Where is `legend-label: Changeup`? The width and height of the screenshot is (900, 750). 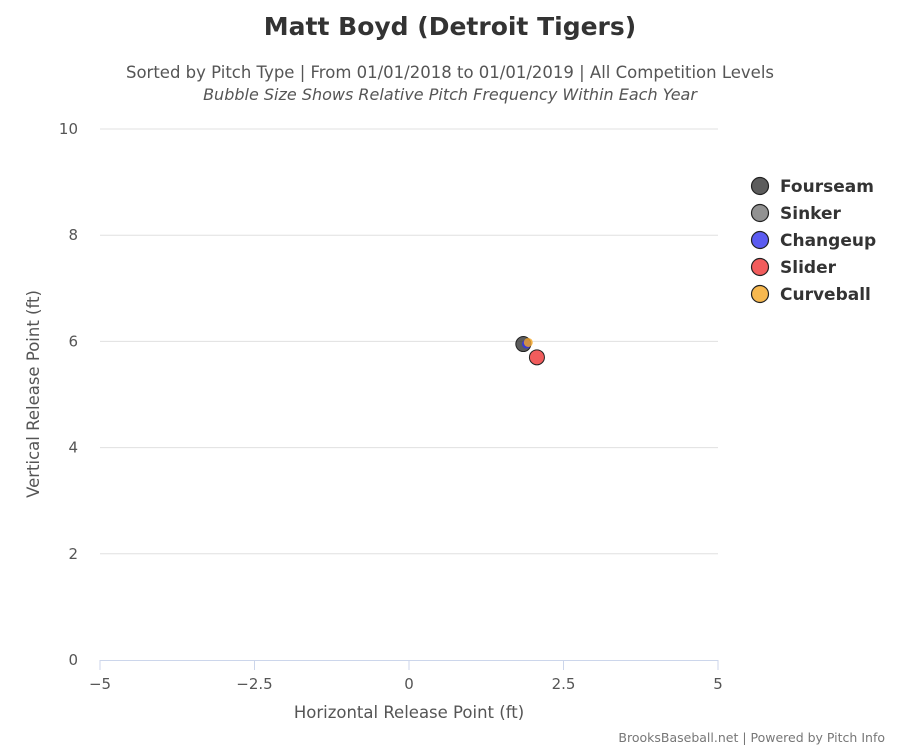
legend-label: Changeup is located at coordinates (828, 241).